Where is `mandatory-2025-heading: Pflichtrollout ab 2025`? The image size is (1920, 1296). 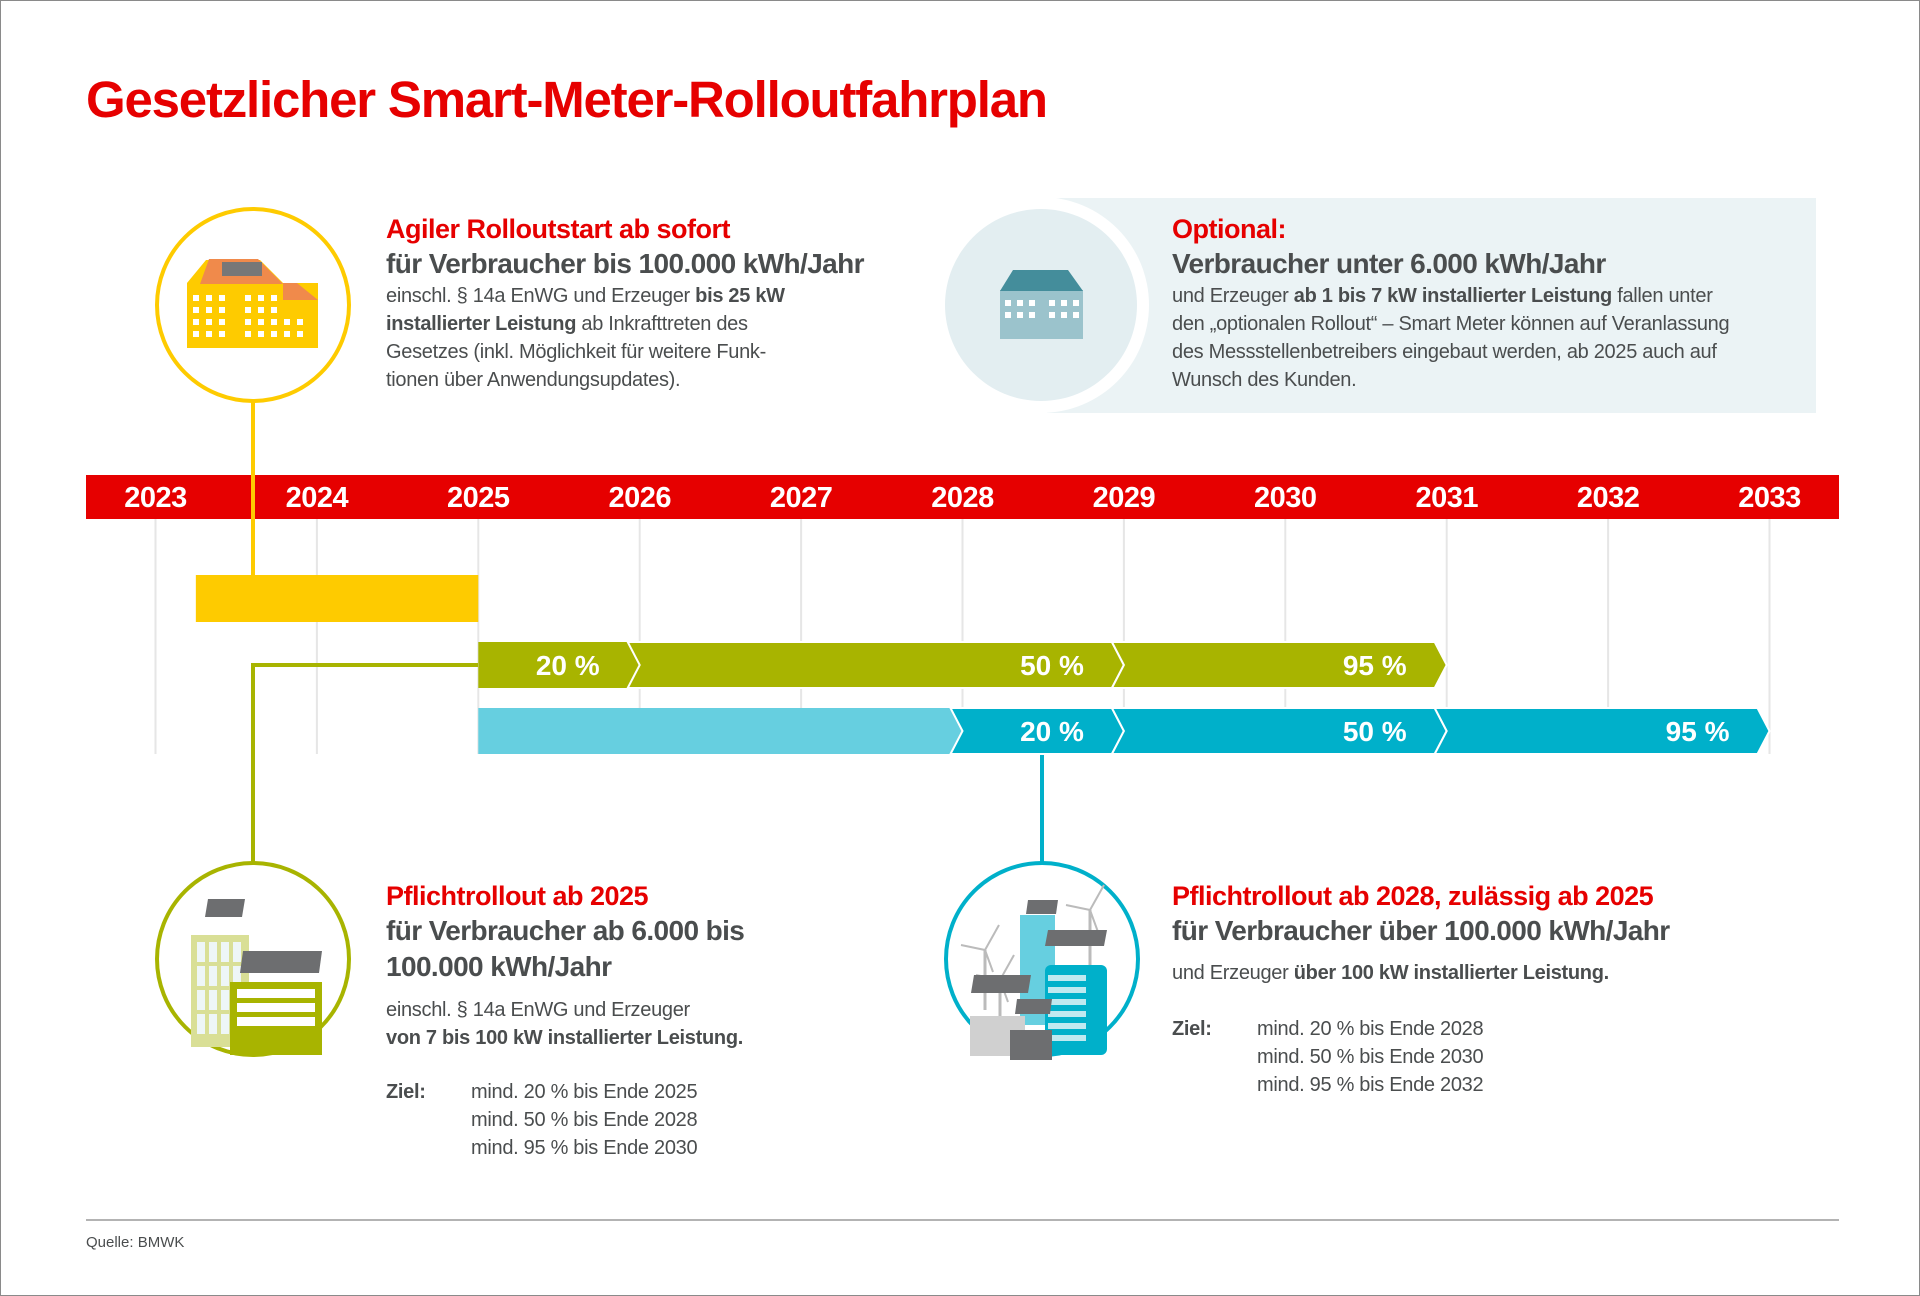 mandatory-2025-heading: Pflichtrollout ab 2025 is located at coordinates (517, 896).